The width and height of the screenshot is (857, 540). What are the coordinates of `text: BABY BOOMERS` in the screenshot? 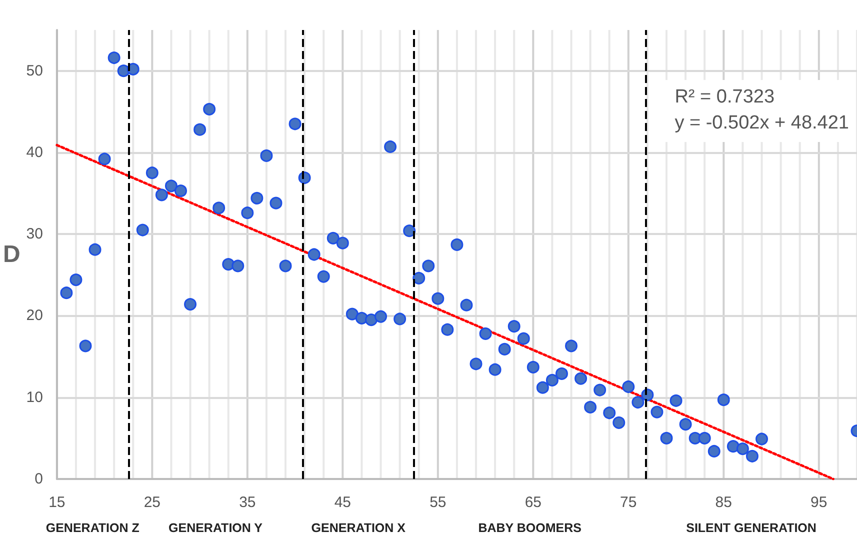 It's located at (530, 528).